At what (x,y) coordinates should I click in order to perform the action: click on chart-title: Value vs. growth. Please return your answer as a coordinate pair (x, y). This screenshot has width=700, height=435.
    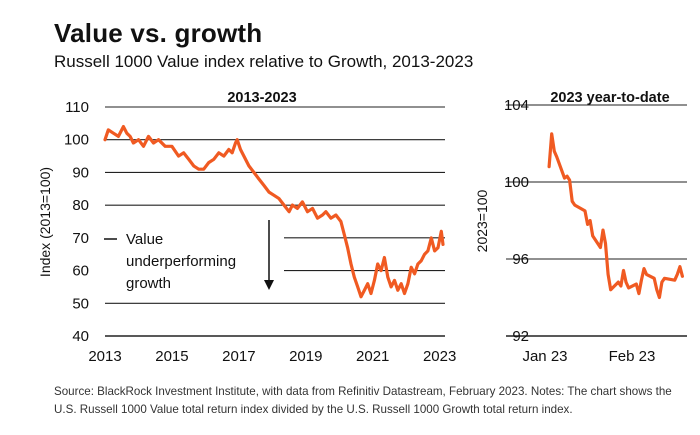
    Looking at the image, I should click on (158, 33).